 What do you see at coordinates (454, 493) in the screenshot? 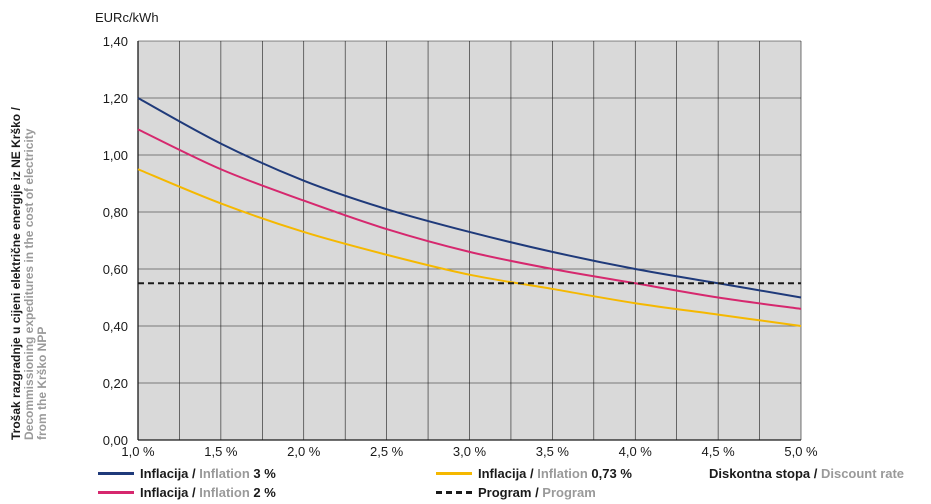
I see `legend-swatch-program` at bounding box center [454, 493].